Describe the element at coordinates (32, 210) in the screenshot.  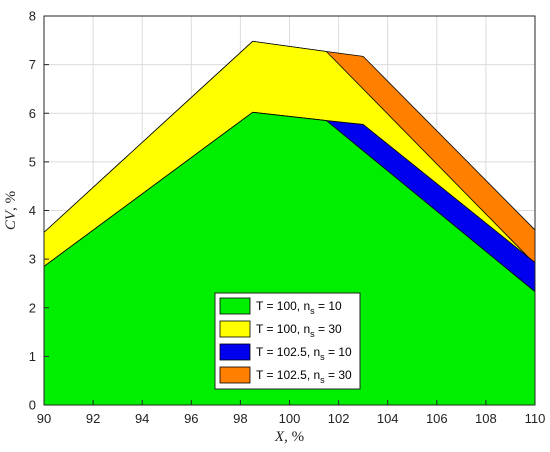
I see `y-tick-label: 4` at that location.